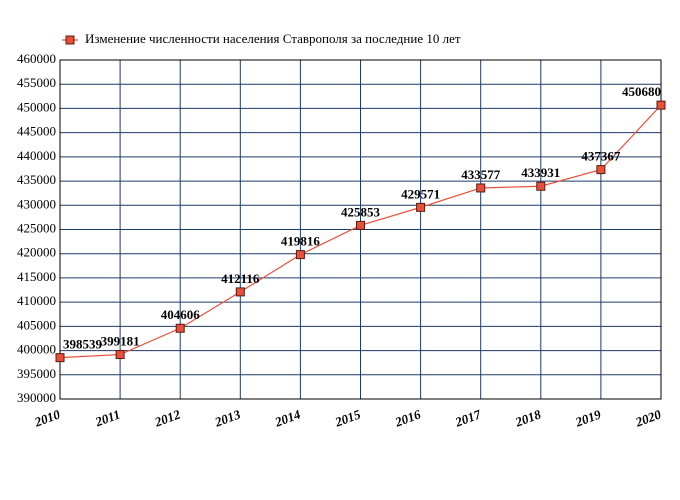  What do you see at coordinates (36, 227) in the screenshot?
I see `y-tick-label: 425000` at bounding box center [36, 227].